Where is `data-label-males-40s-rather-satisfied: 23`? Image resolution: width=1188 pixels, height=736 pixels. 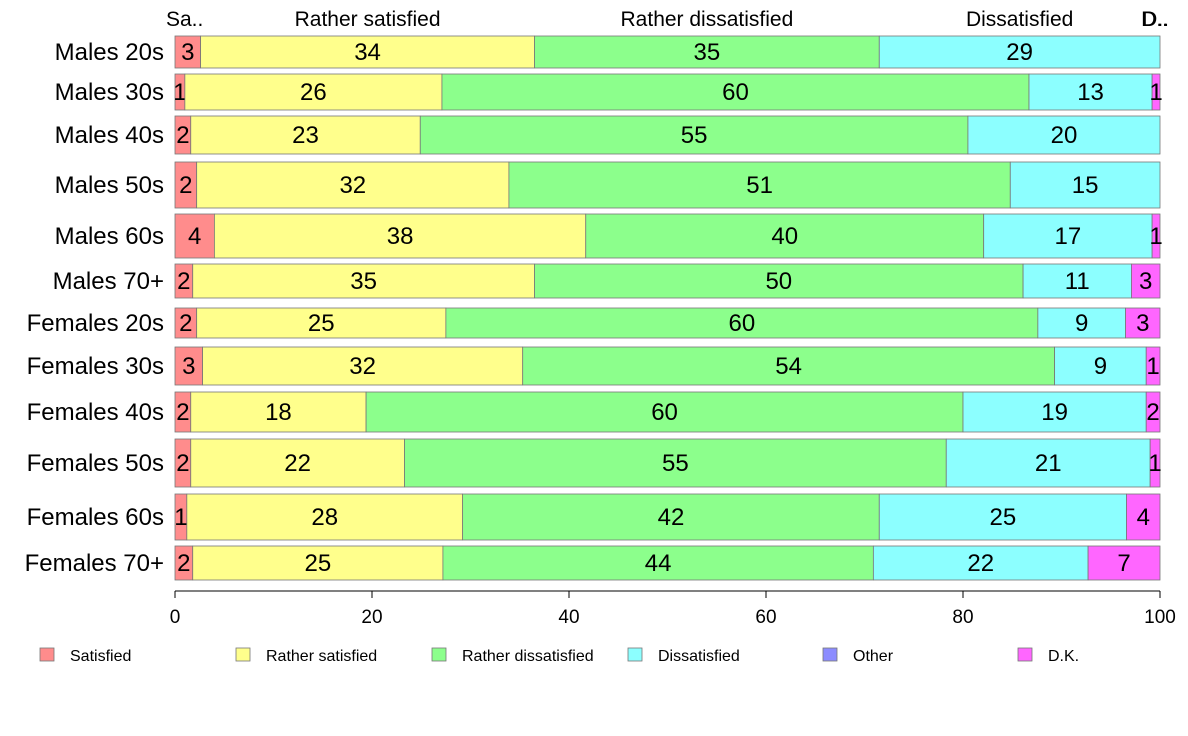
data-label-males-40s-rather-satisfied: 23 is located at coordinates (305, 135).